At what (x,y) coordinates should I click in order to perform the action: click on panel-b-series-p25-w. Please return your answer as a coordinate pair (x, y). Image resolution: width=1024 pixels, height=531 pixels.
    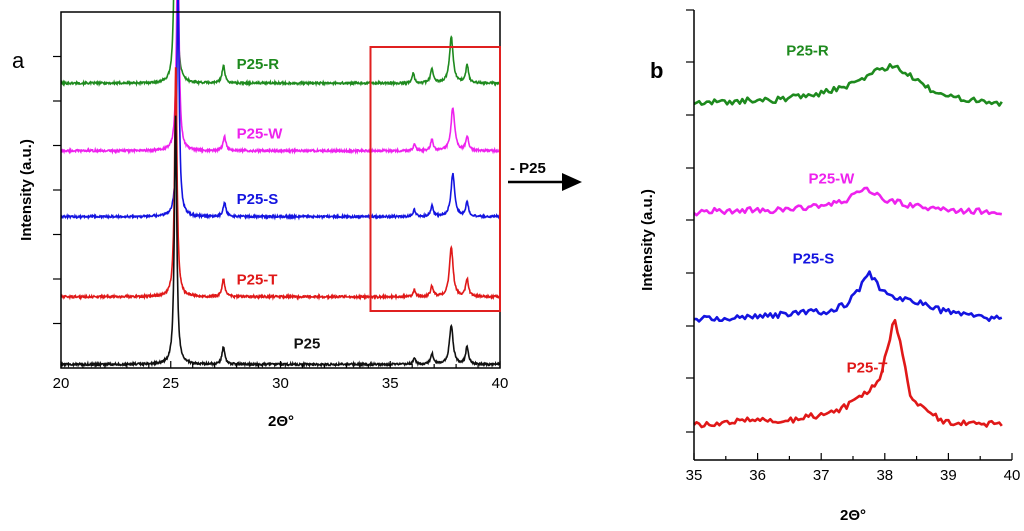
    Looking at the image, I should click on (848, 201).